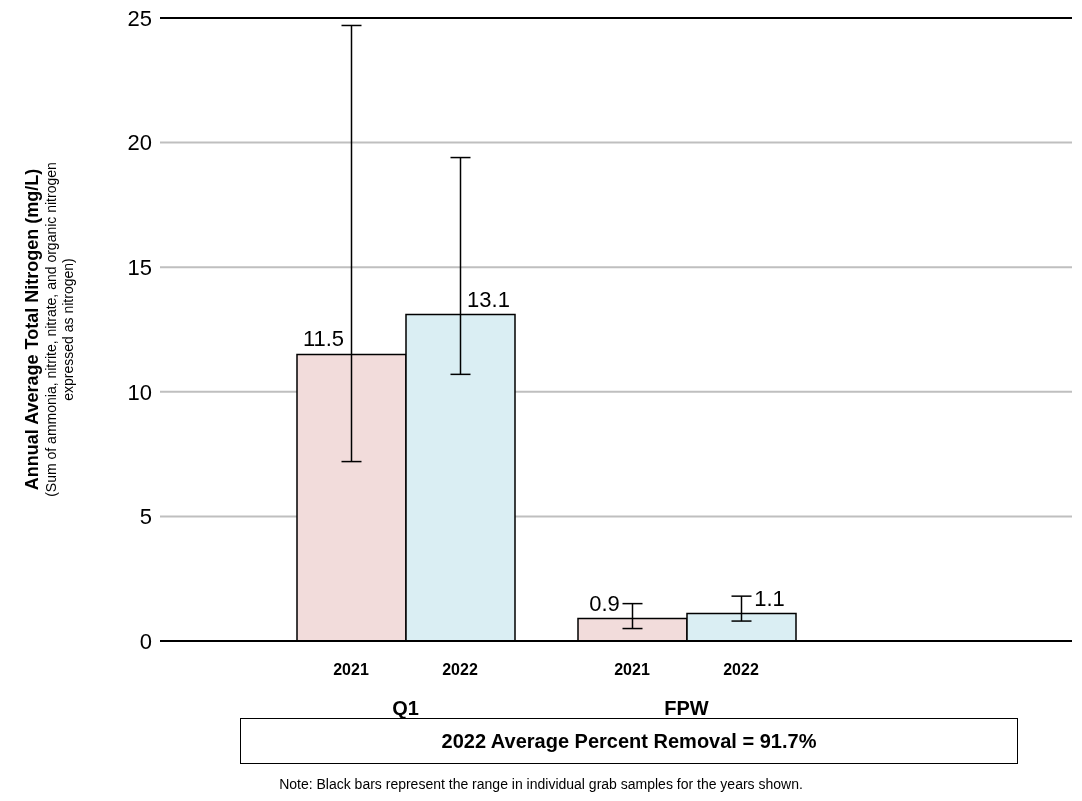  What do you see at coordinates (351, 669) in the screenshot?
I see `series-label: 2021` at bounding box center [351, 669].